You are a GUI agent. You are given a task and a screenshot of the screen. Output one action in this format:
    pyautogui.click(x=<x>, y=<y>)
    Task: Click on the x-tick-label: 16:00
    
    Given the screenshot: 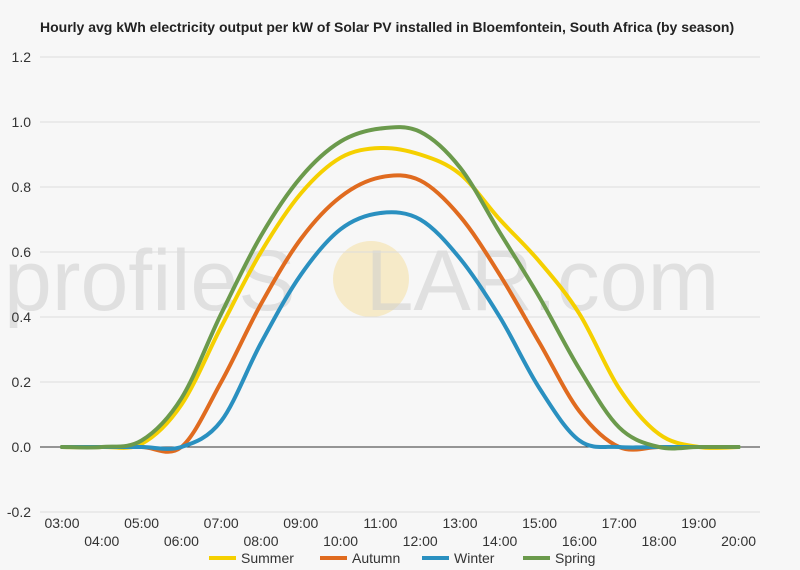 What is the action you would take?
    pyautogui.click(x=579, y=541)
    